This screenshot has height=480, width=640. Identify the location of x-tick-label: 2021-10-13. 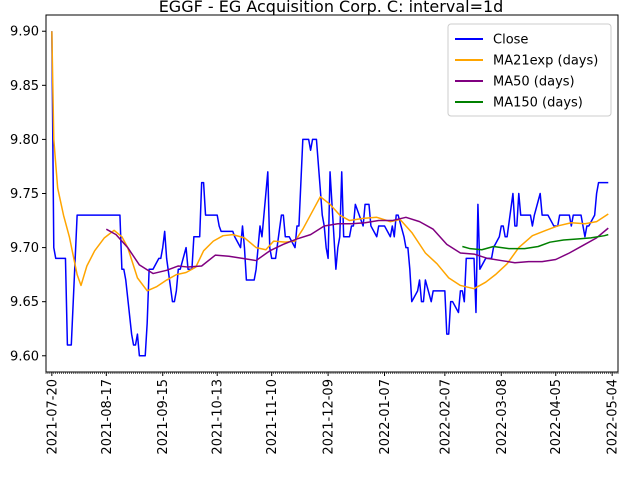
(218, 417).